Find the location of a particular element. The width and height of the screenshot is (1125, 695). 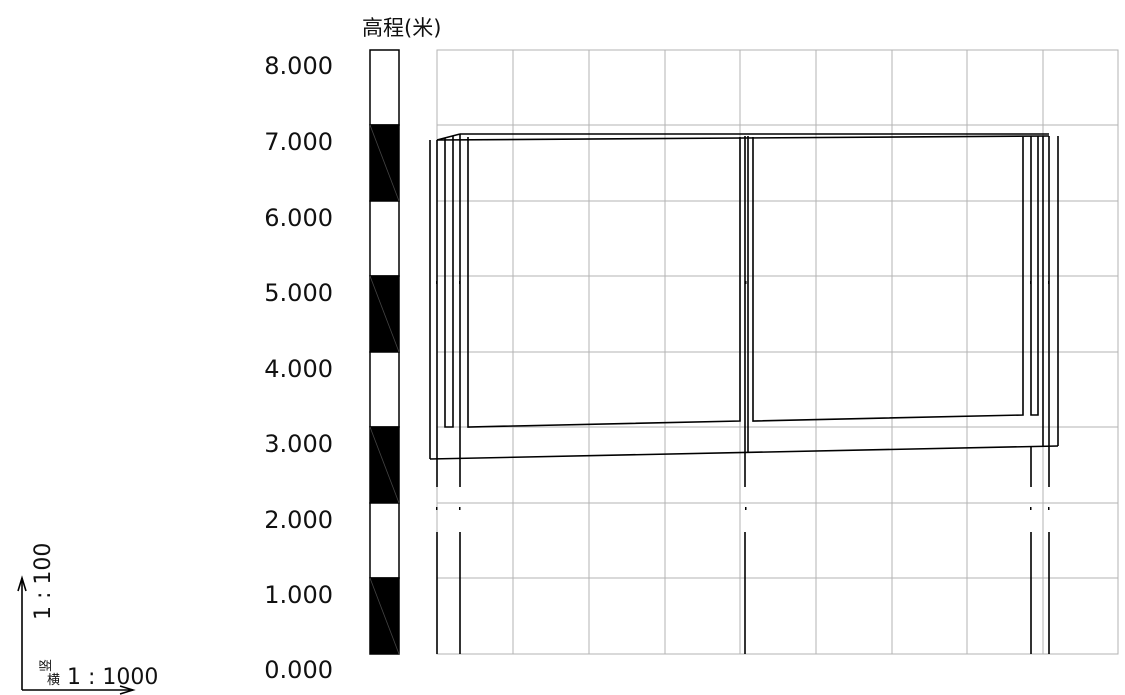

right-cell is located at coordinates (888, 279).